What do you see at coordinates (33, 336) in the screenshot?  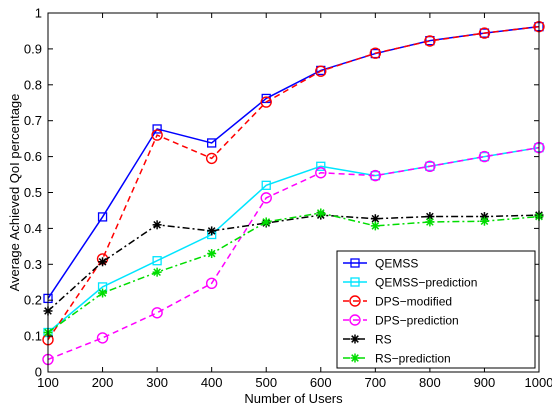 I see `y-tick-label: 0.1` at bounding box center [33, 336].